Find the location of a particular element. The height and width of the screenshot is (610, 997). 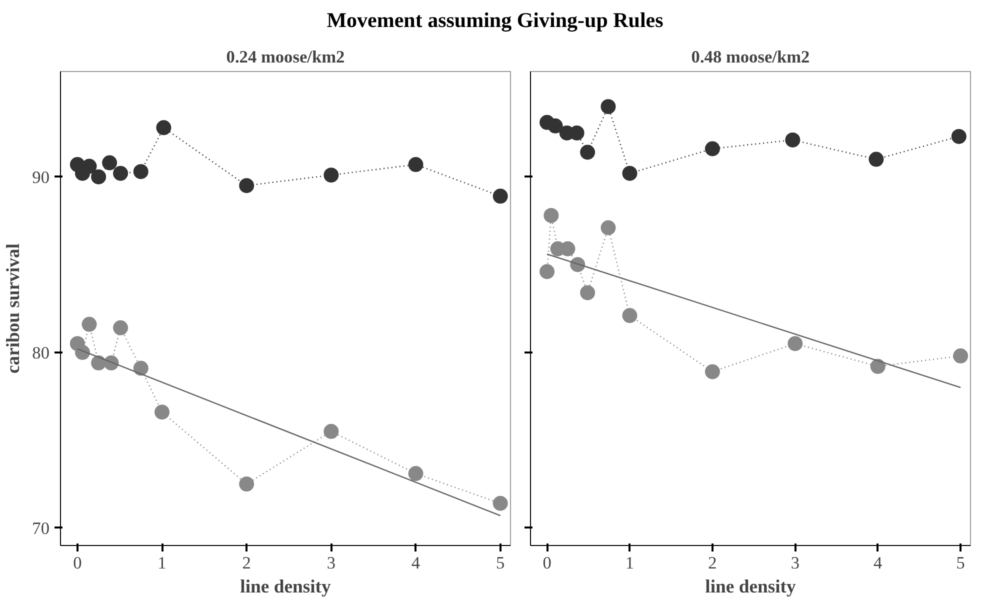

chart-subtitle: 0.24 moose/km2 is located at coordinates (285, 57).